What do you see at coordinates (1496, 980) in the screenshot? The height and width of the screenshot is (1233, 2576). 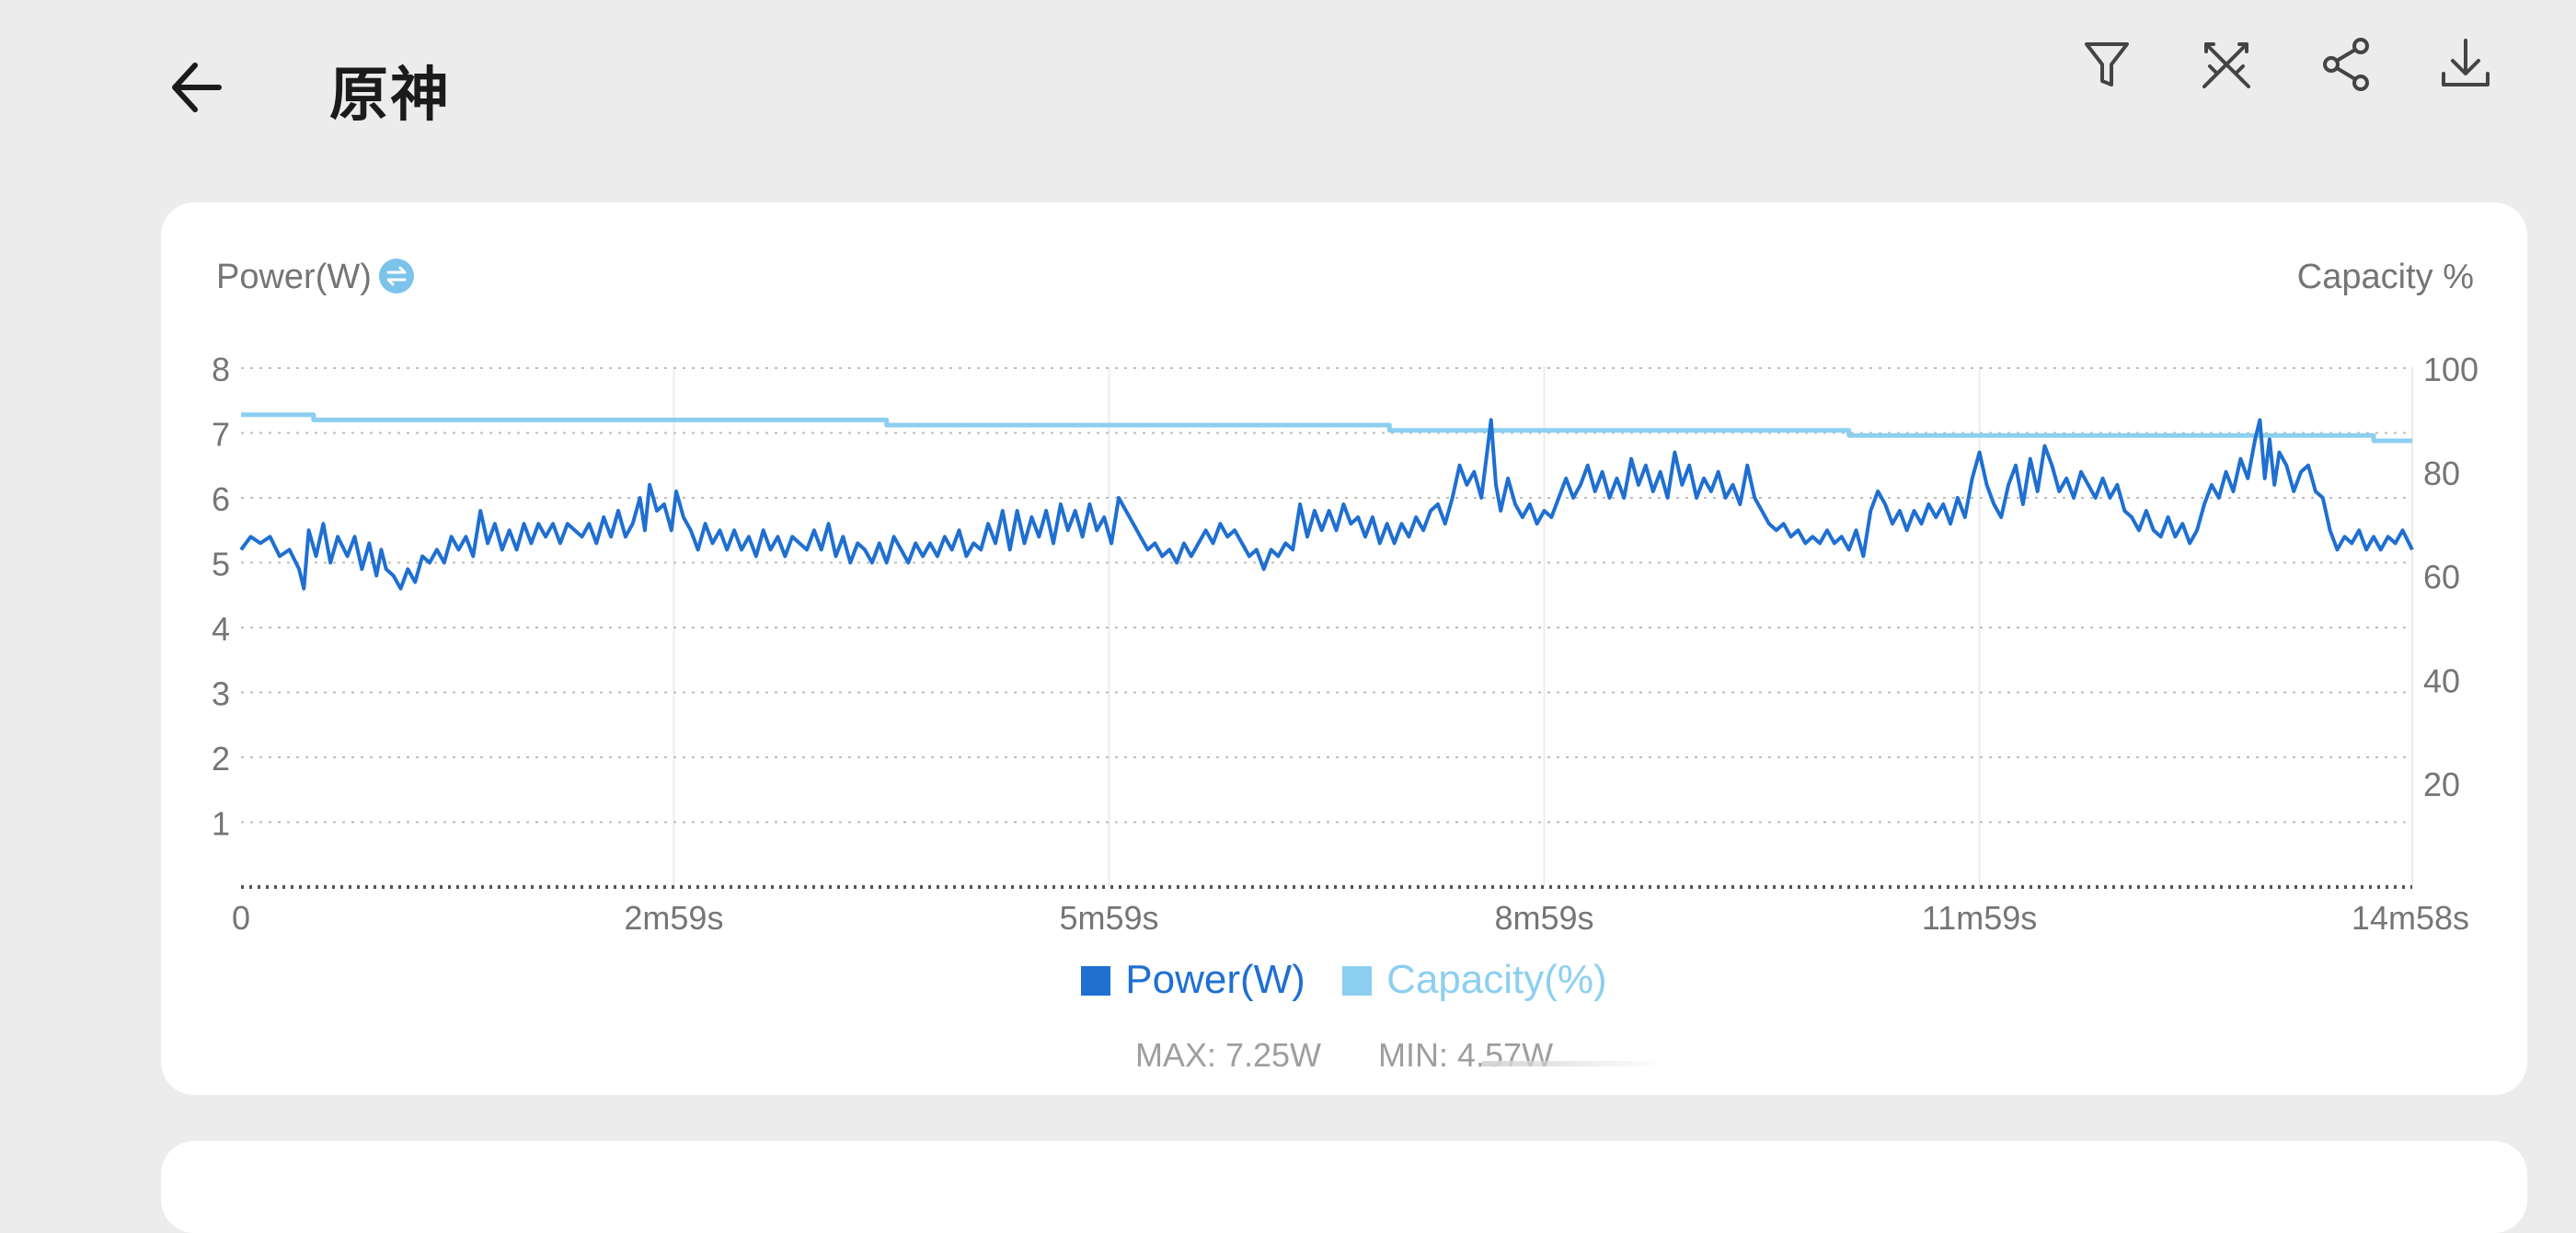 I see `legend-label-capacity: Capacity(%)` at bounding box center [1496, 980].